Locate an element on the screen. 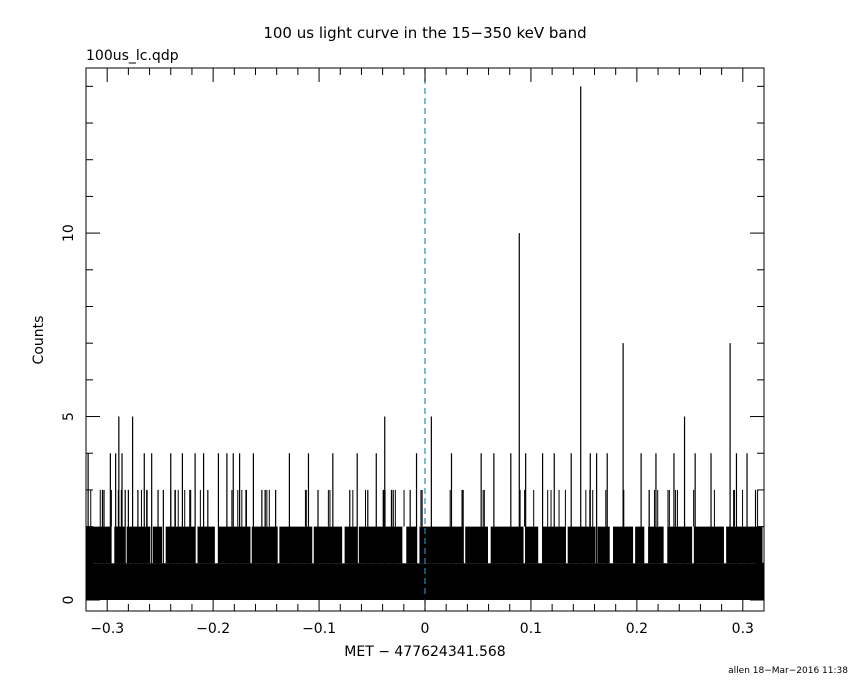 Image resolution: width=850 pixels, height=680 pixels. y-tick-label: 5 is located at coordinates (69, 416).